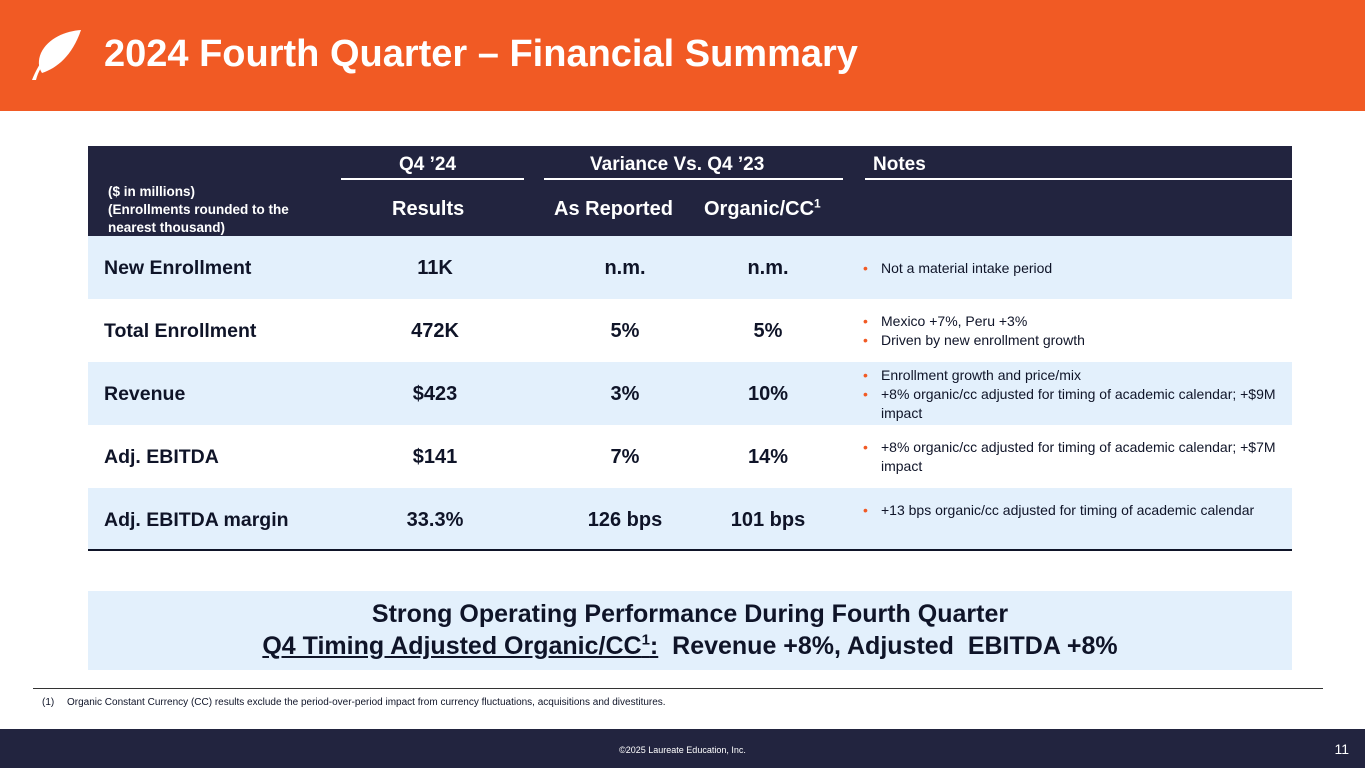 Image resolution: width=1365 pixels, height=768 pixels. I want to click on title-banner: 2024 Fourth Quarter – Financial Summary, so click(682, 55).